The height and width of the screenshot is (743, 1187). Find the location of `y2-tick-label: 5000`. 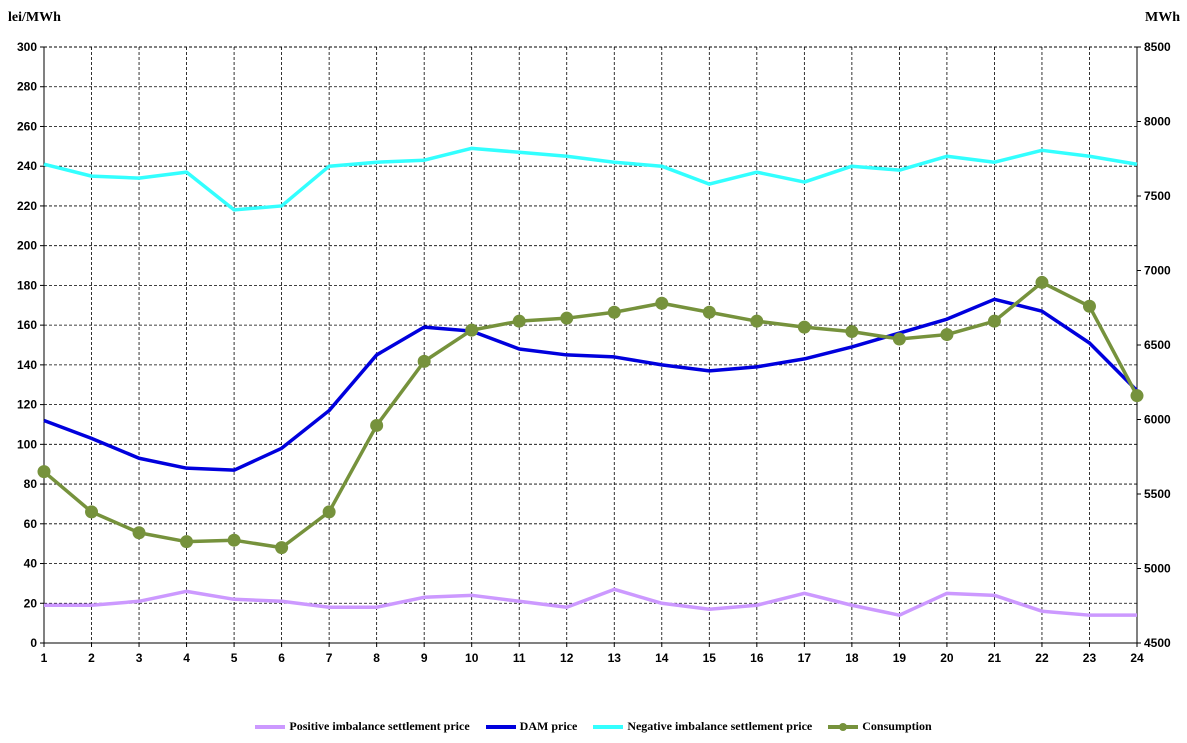

y2-tick-label: 5000 is located at coordinates (1157, 569).